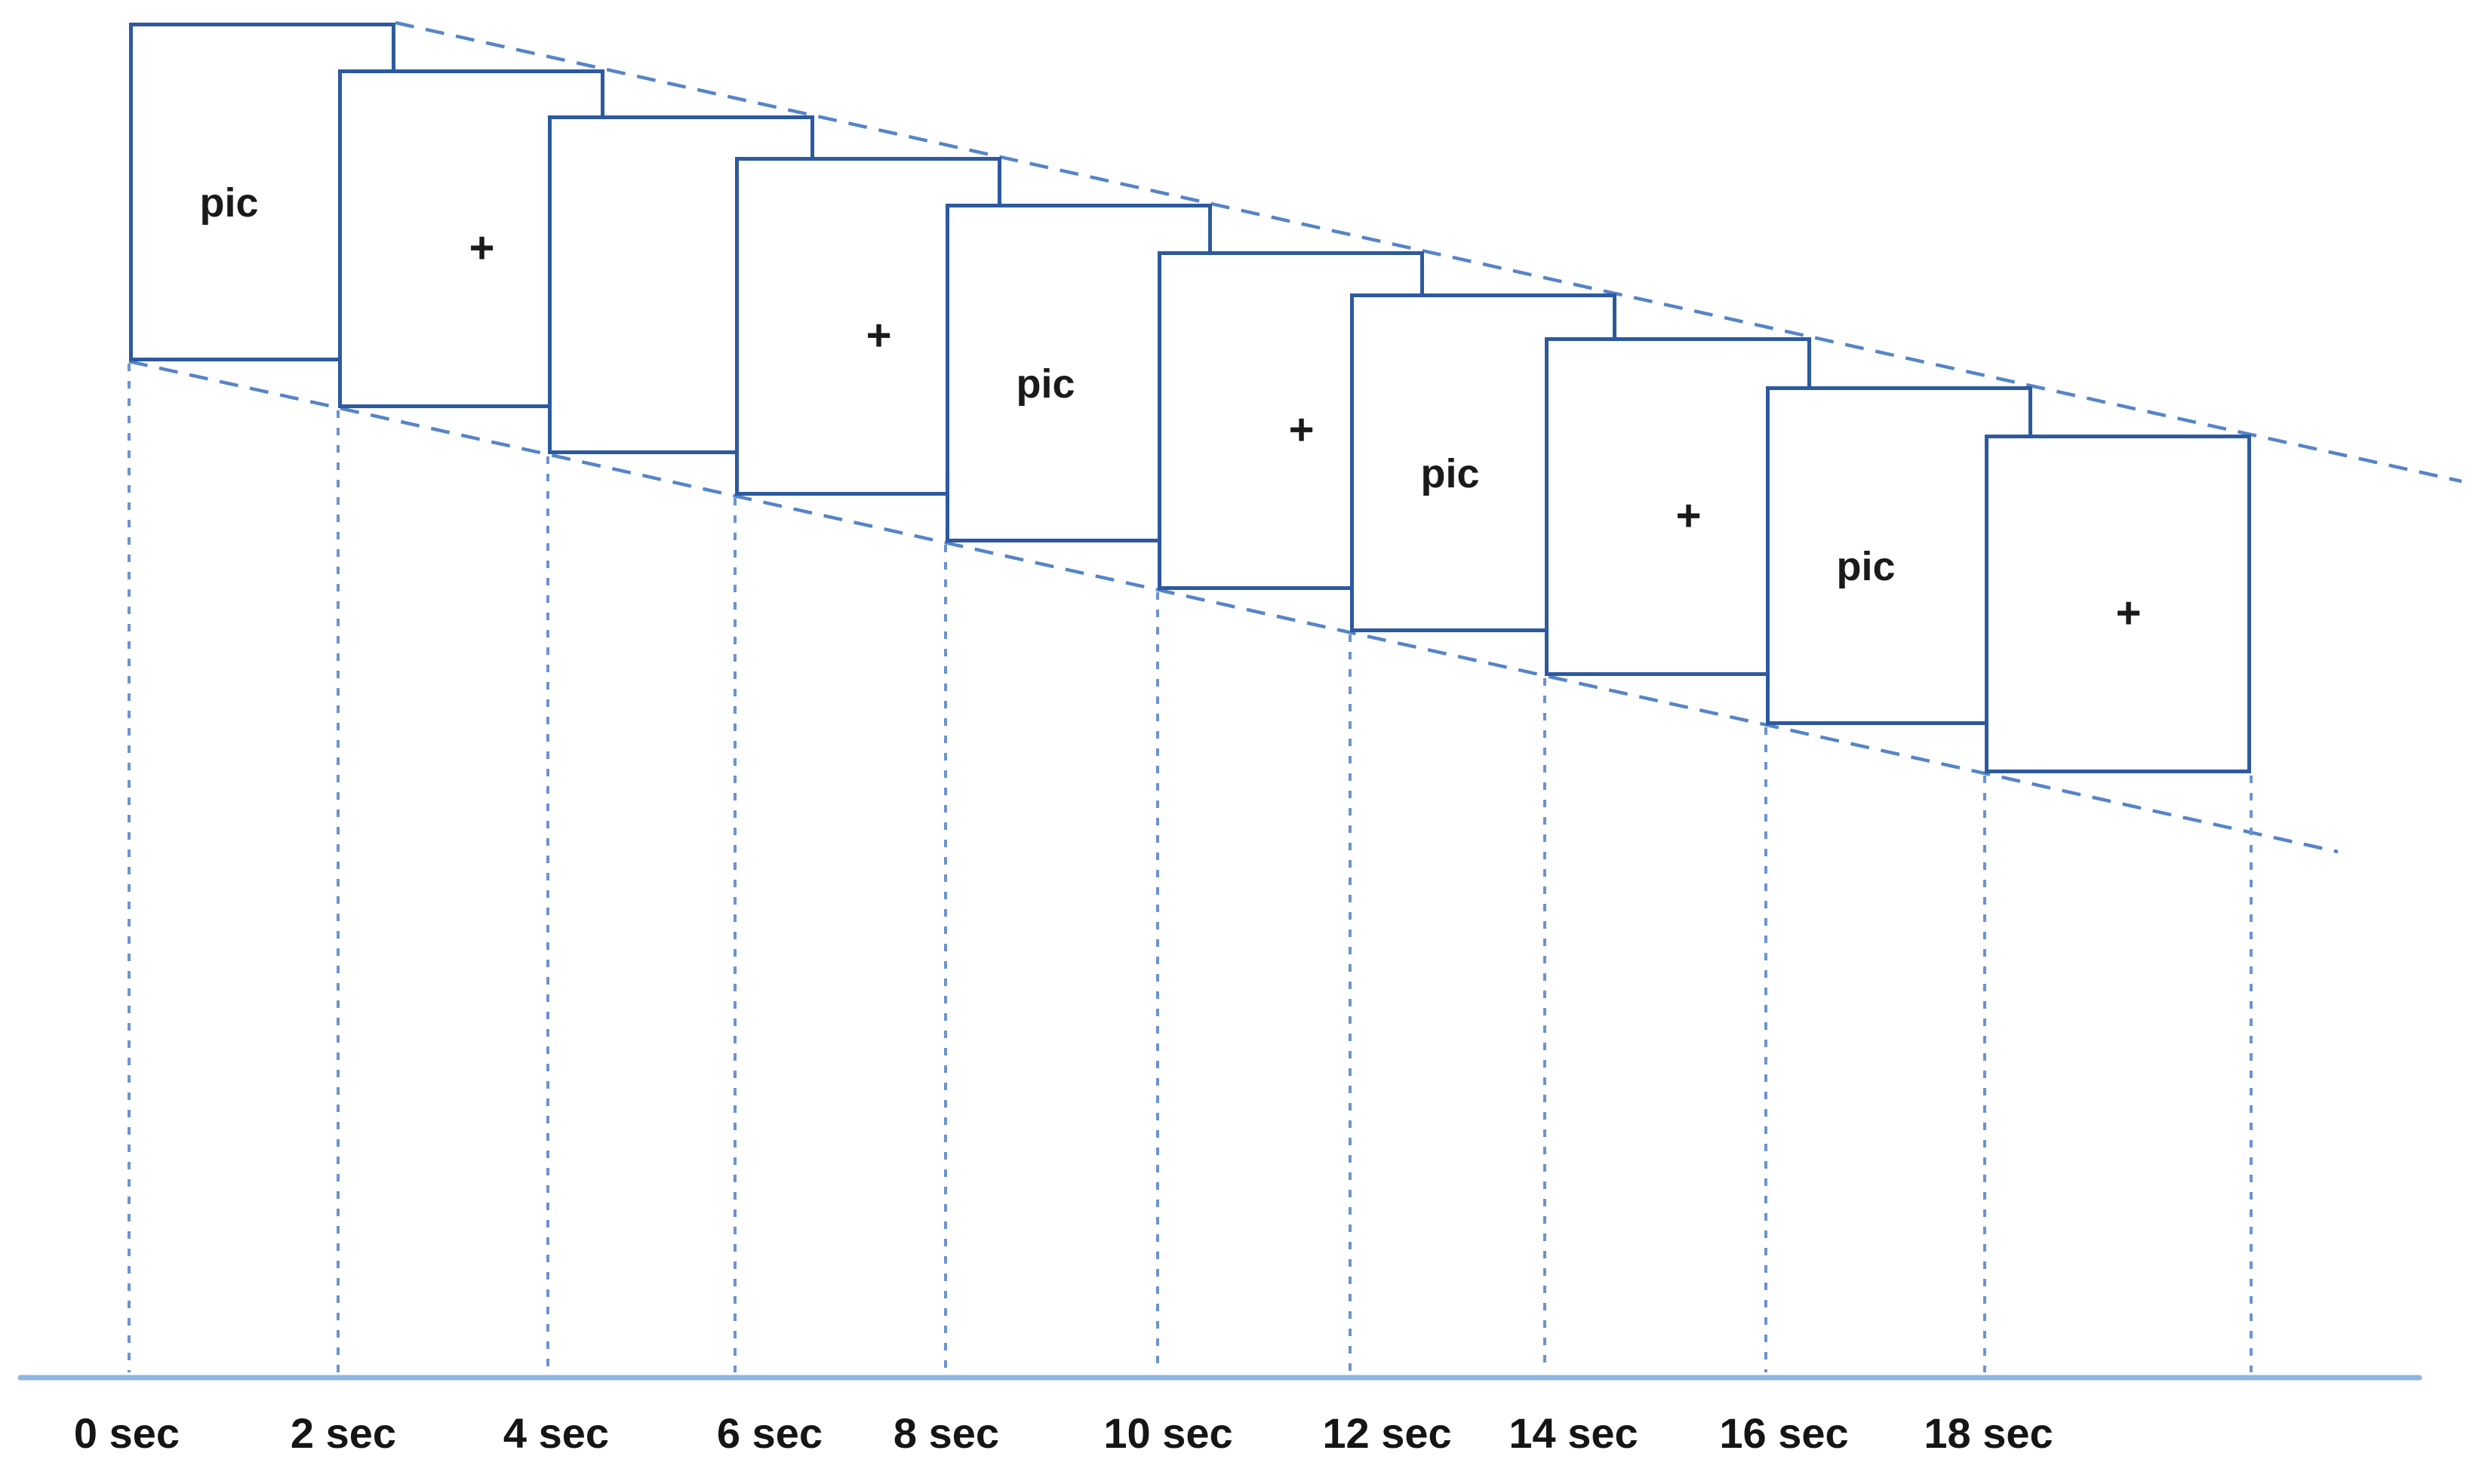 Image resolution: width=2479 pixels, height=1484 pixels. Describe the element at coordinates (1784, 1433) in the screenshot. I see `time-tick-label: 16 sec` at that location.